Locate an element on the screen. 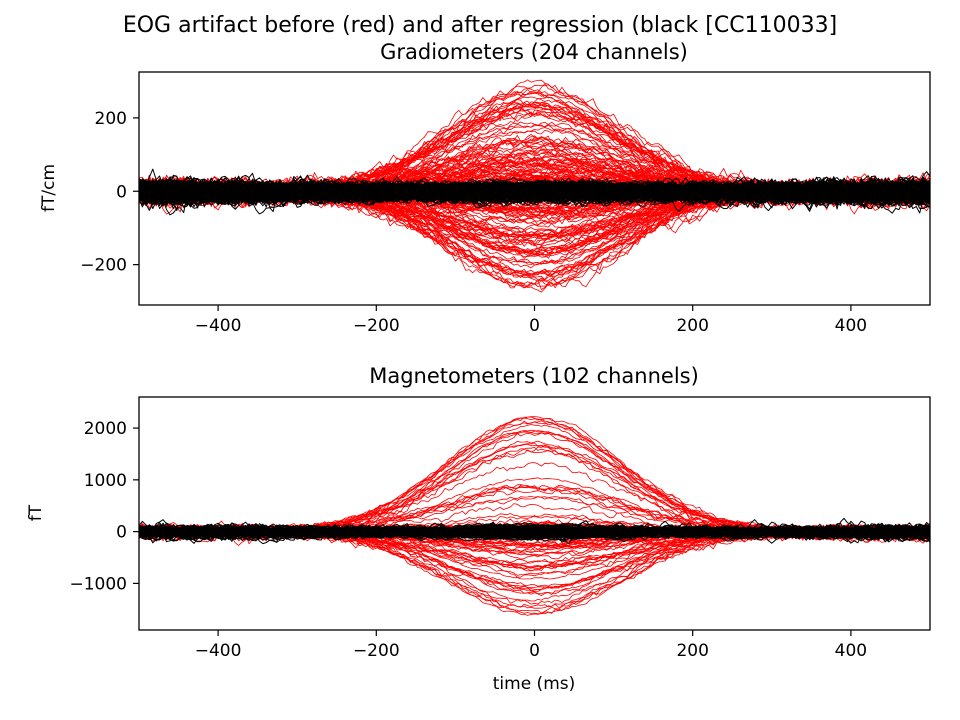  gradiometers-xtick-label: −200 is located at coordinates (376, 326).